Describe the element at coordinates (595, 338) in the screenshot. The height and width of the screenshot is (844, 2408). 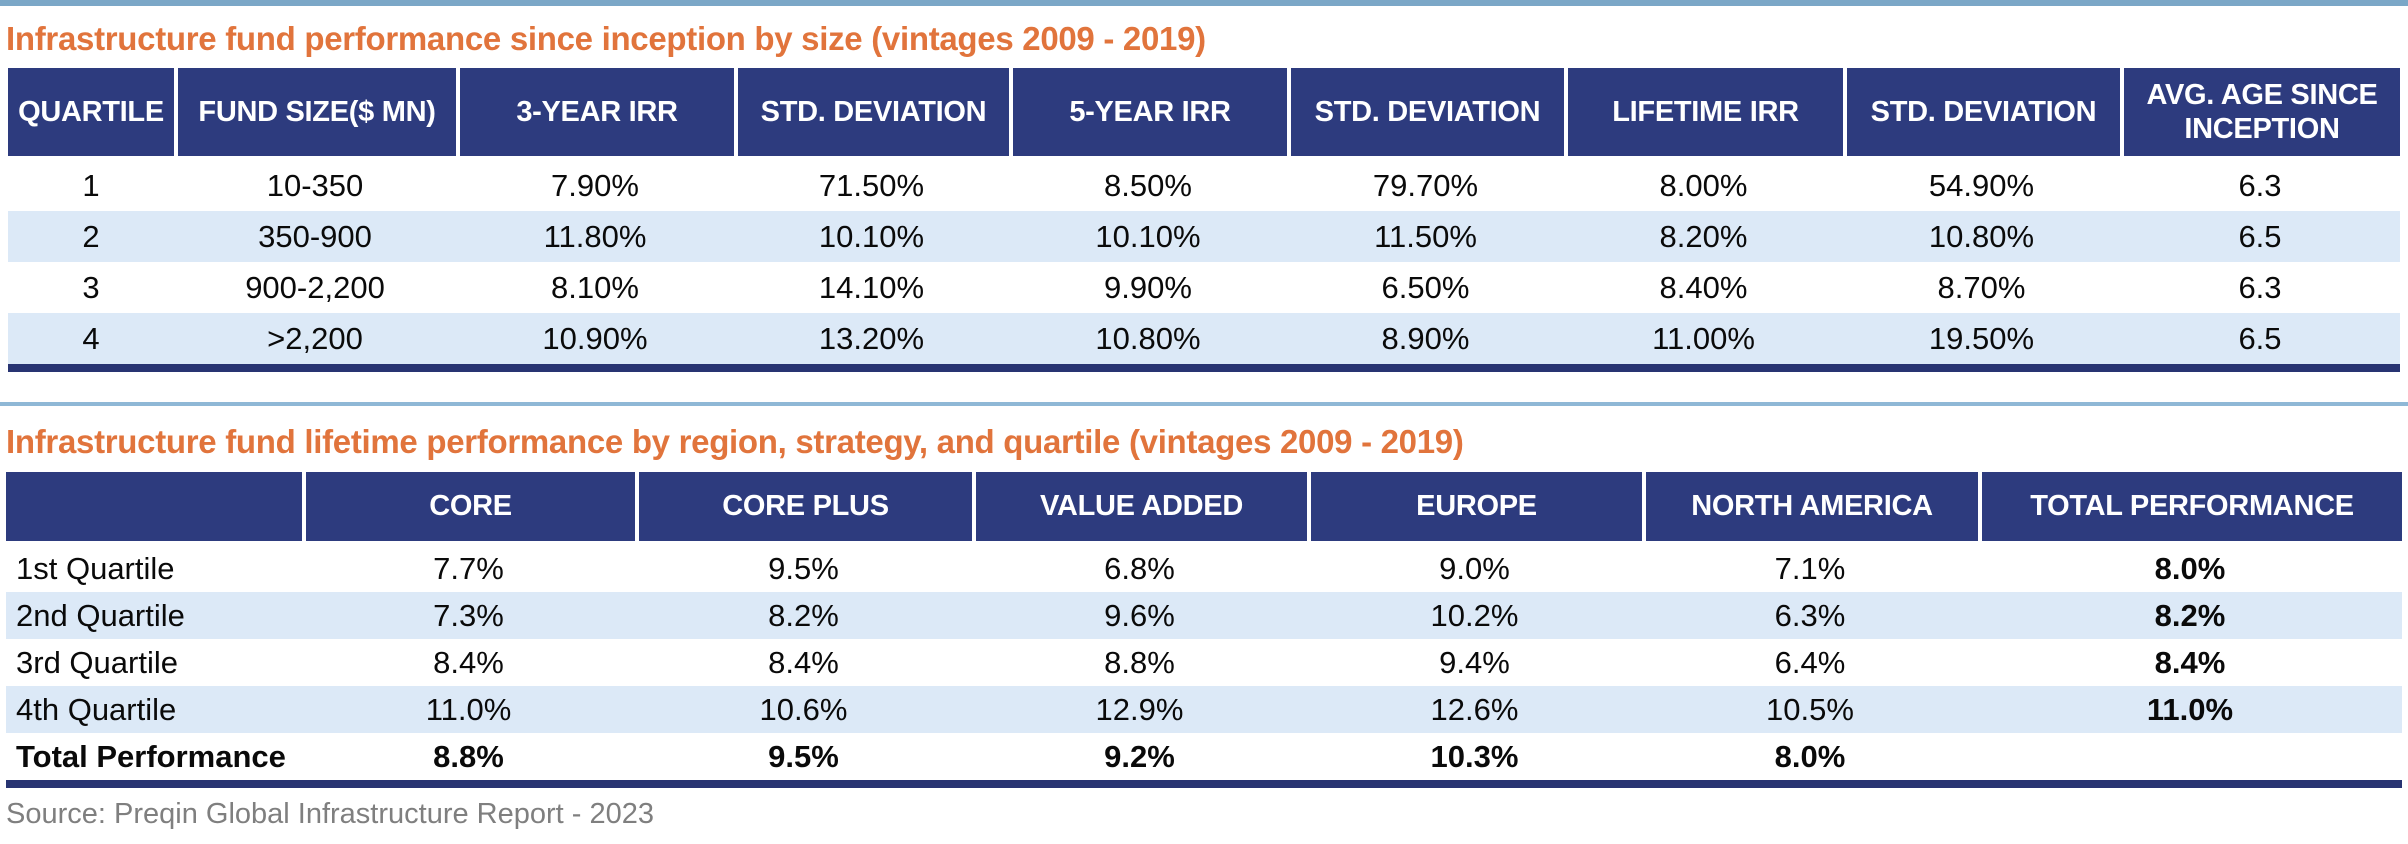
I see `table-cell: 10.90%` at that location.